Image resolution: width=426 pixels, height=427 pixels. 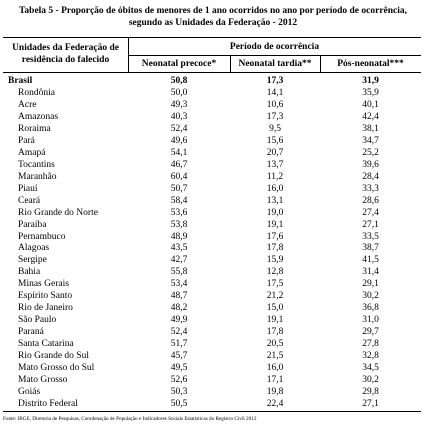 What do you see at coordinates (274, 47) in the screenshot?
I see `group-header: Período de ocorrência` at bounding box center [274, 47].